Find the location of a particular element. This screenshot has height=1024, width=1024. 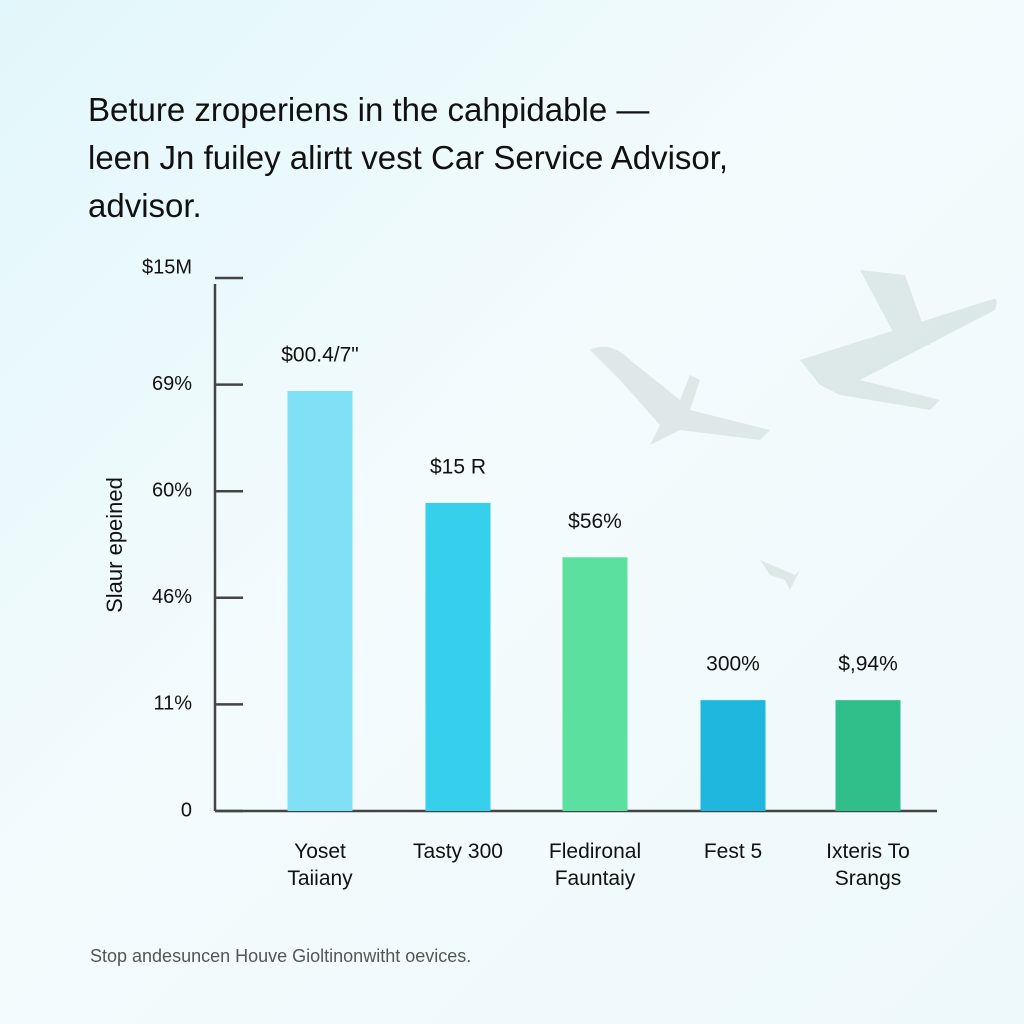

x-tick-label: Fledironal Fauntaiy is located at coordinates (595, 865).